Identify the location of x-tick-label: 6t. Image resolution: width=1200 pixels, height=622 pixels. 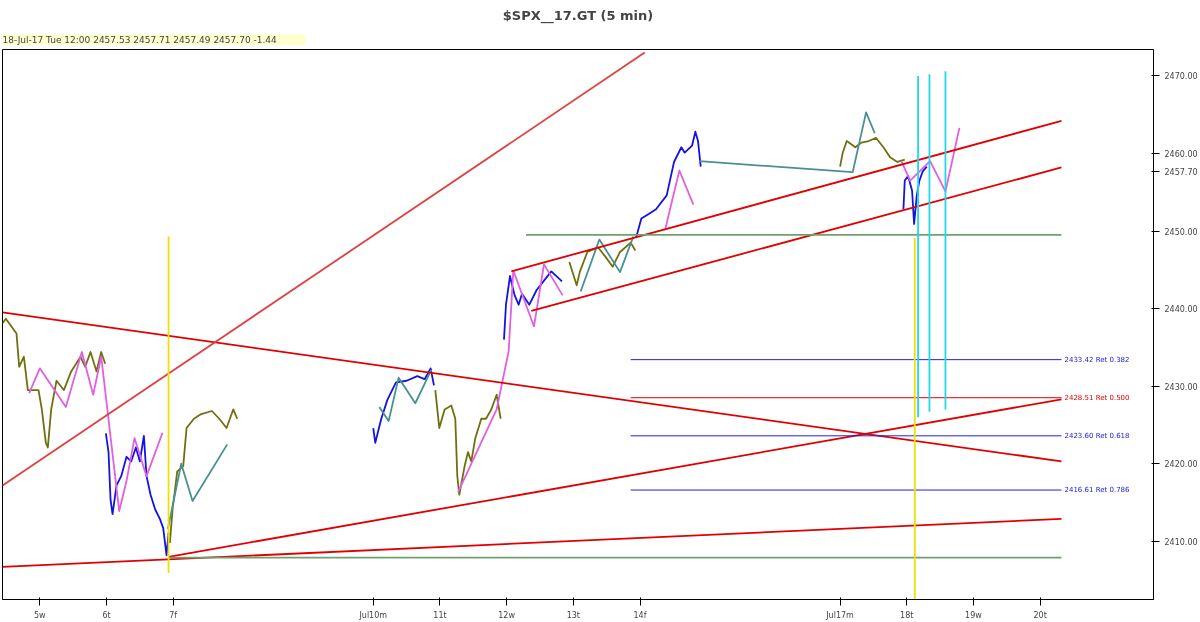
(106, 615).